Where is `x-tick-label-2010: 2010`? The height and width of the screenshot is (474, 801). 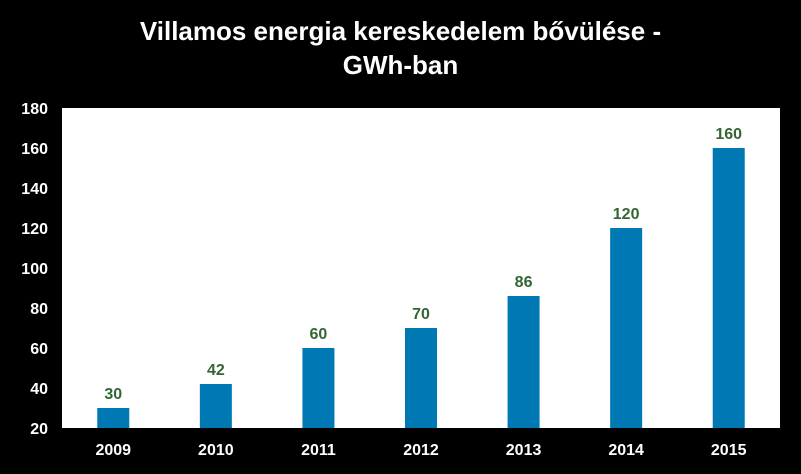
x-tick-label-2010: 2010 is located at coordinates (216, 450).